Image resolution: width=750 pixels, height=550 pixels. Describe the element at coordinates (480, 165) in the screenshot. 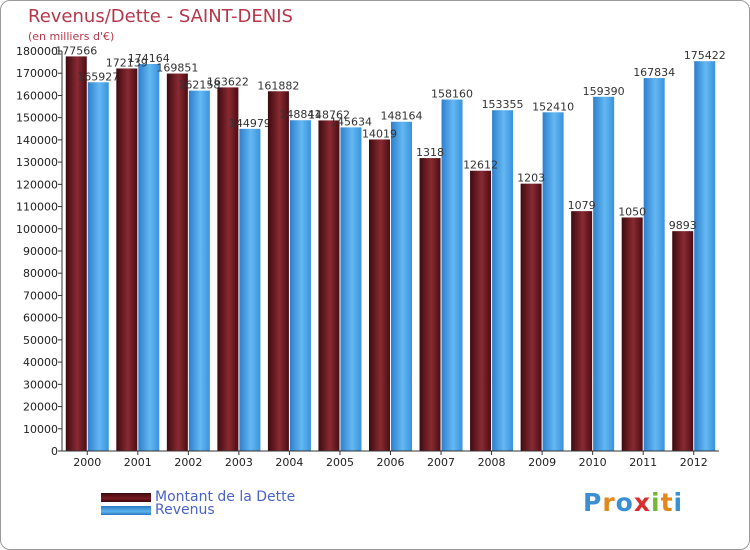

I see `data-label-dette: 12612` at that location.